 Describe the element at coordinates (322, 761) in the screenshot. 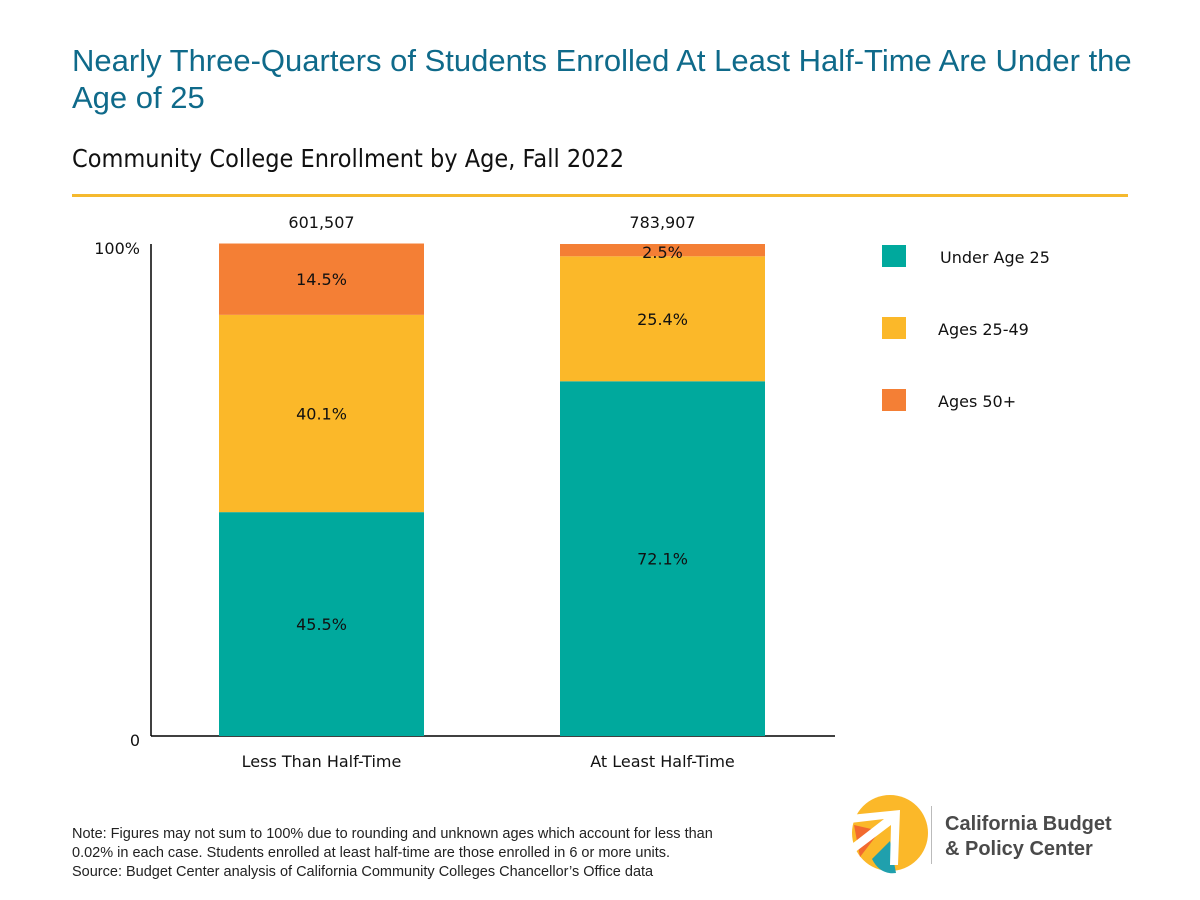

I see `x-tick-label: Less Than Half-Time` at that location.